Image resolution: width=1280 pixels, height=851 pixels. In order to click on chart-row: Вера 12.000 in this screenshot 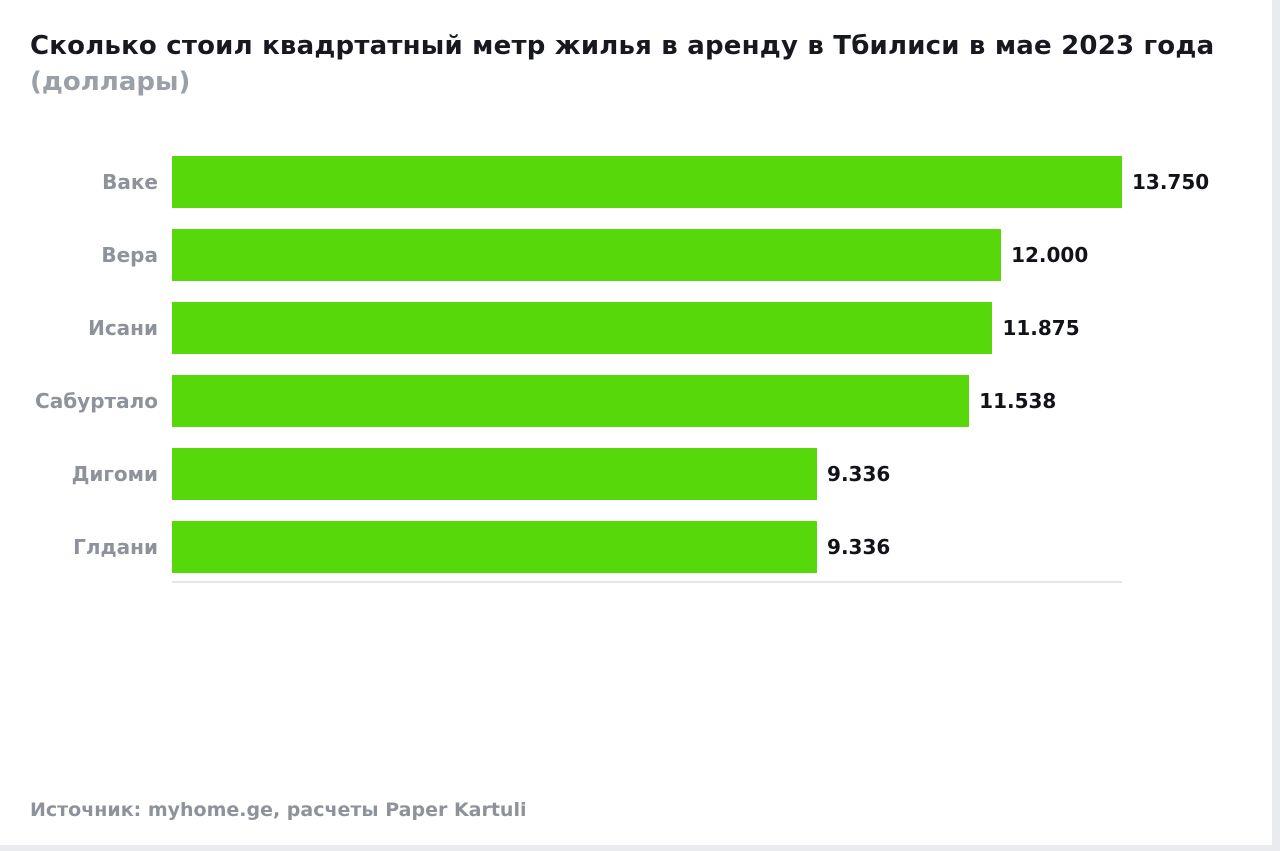, I will do `click(636, 255)`.